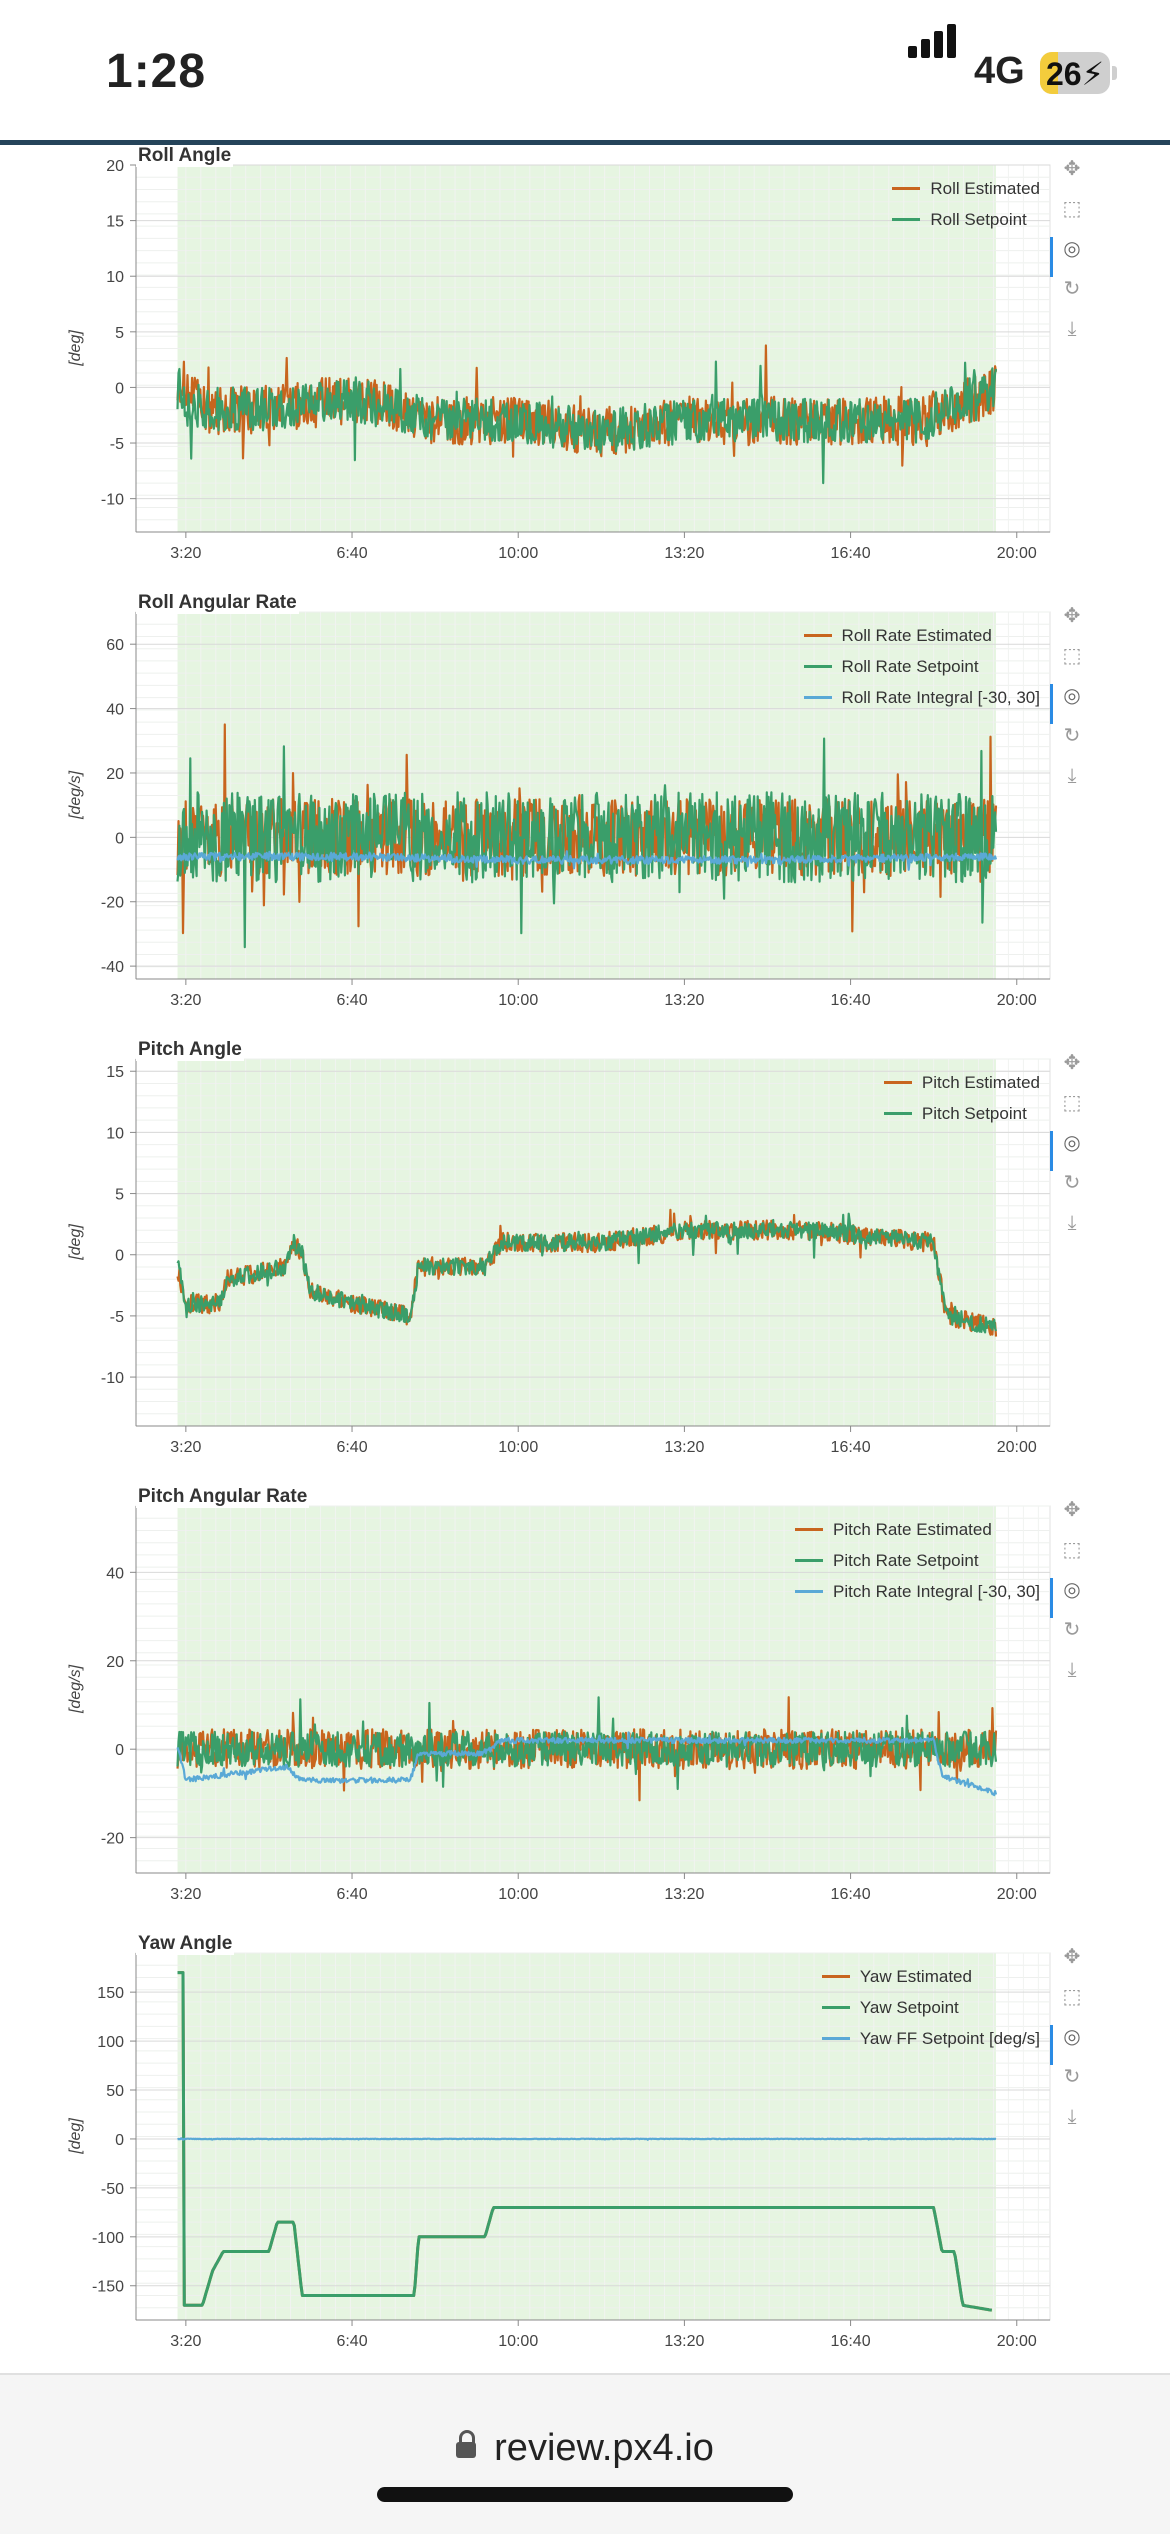 Image resolution: width=1170 pixels, height=2534 pixels. I want to click on legend-item: Pitch Rate Estimated, so click(917, 1529).